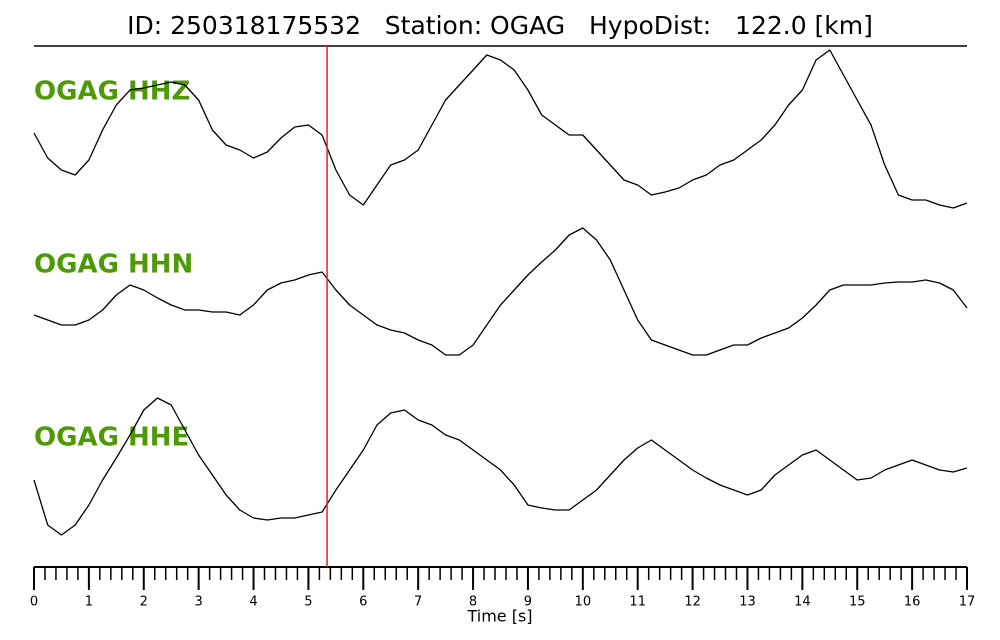 This screenshot has height=640, width=1000. What do you see at coordinates (912, 602) in the screenshot?
I see `x-tick-label: 16` at bounding box center [912, 602].